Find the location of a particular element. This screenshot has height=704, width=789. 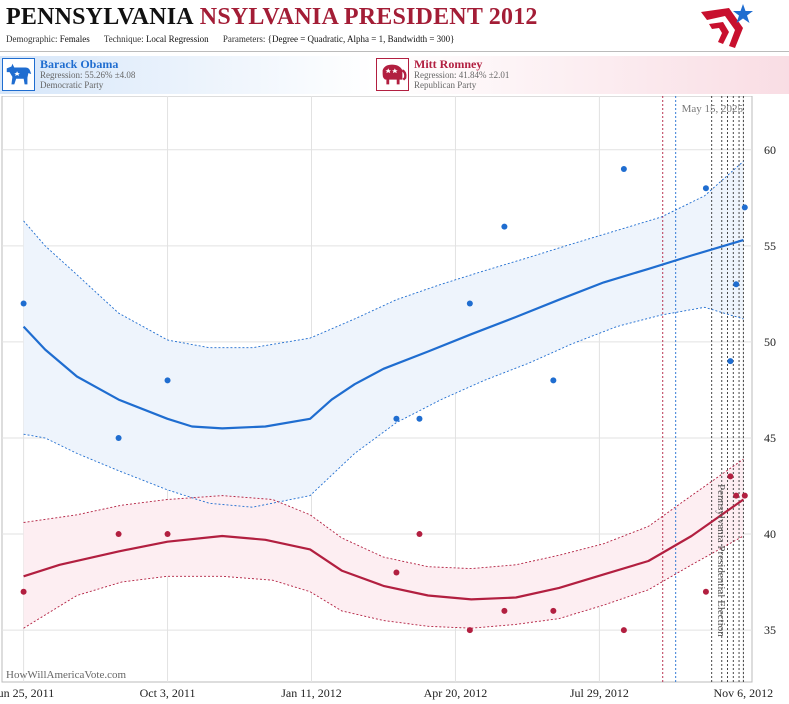

x-tick-label: Nov 6, 2012 is located at coordinates (744, 693).